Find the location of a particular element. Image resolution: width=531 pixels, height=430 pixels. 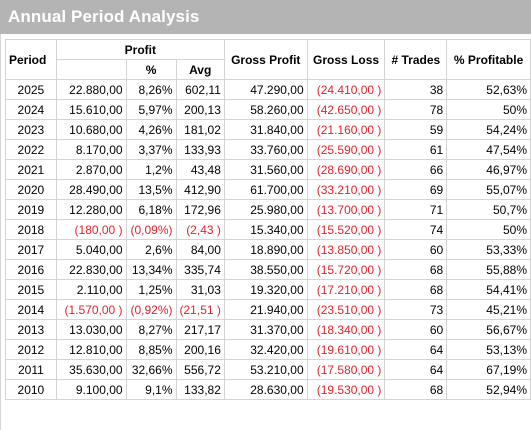

cell-gross-loss: (19.610,00 ) is located at coordinates (346, 349).